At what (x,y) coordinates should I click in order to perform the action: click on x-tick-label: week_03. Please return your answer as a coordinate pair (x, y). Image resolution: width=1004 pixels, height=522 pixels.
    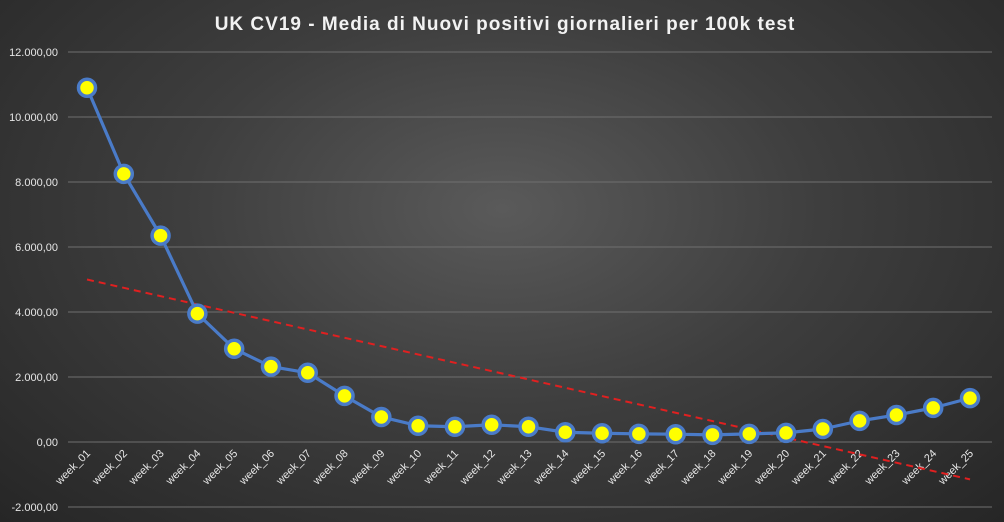
    Looking at the image, I should click on (146, 468).